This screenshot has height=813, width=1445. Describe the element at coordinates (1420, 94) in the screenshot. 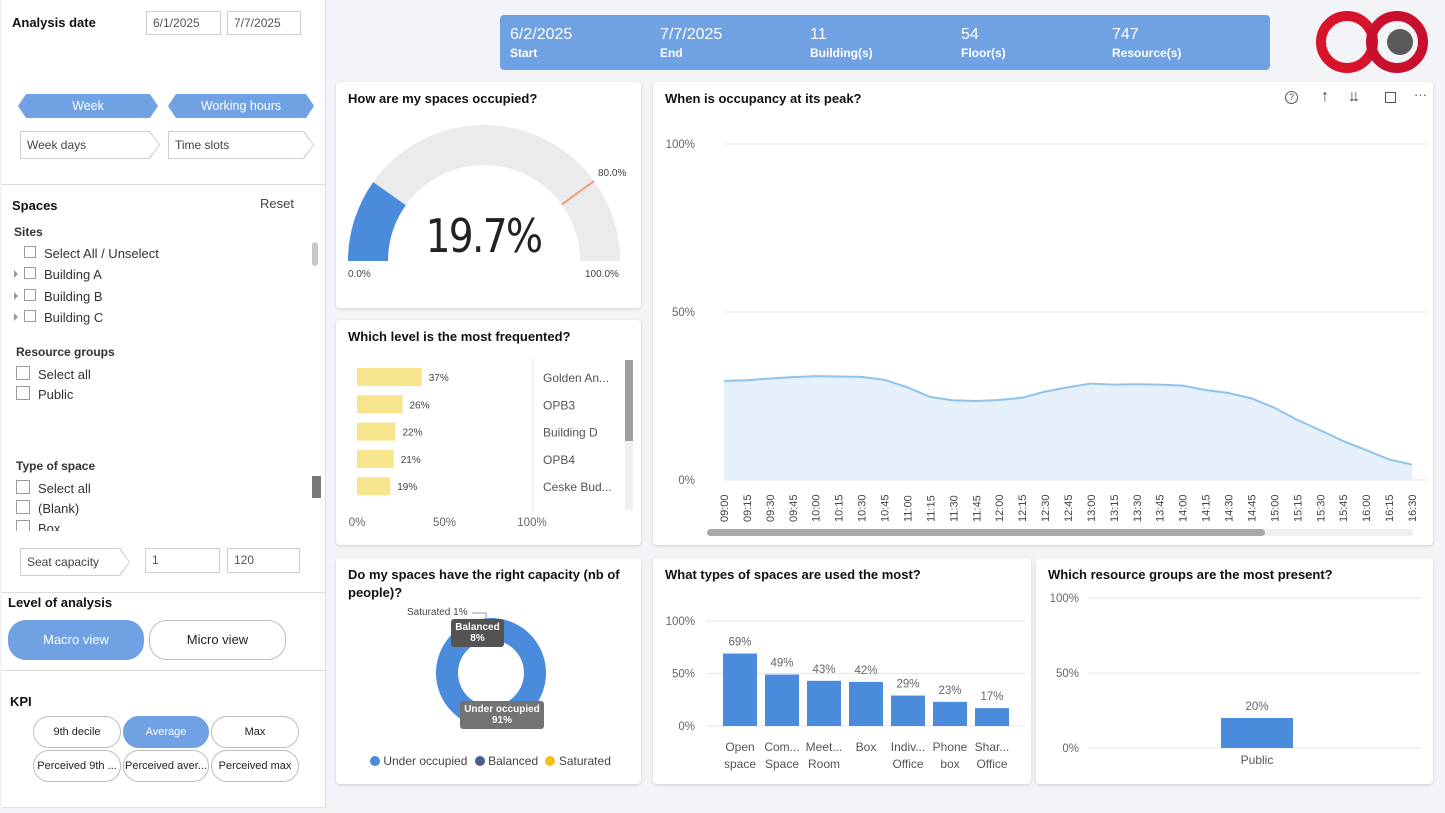

I see `more-options-icon: ···` at that location.